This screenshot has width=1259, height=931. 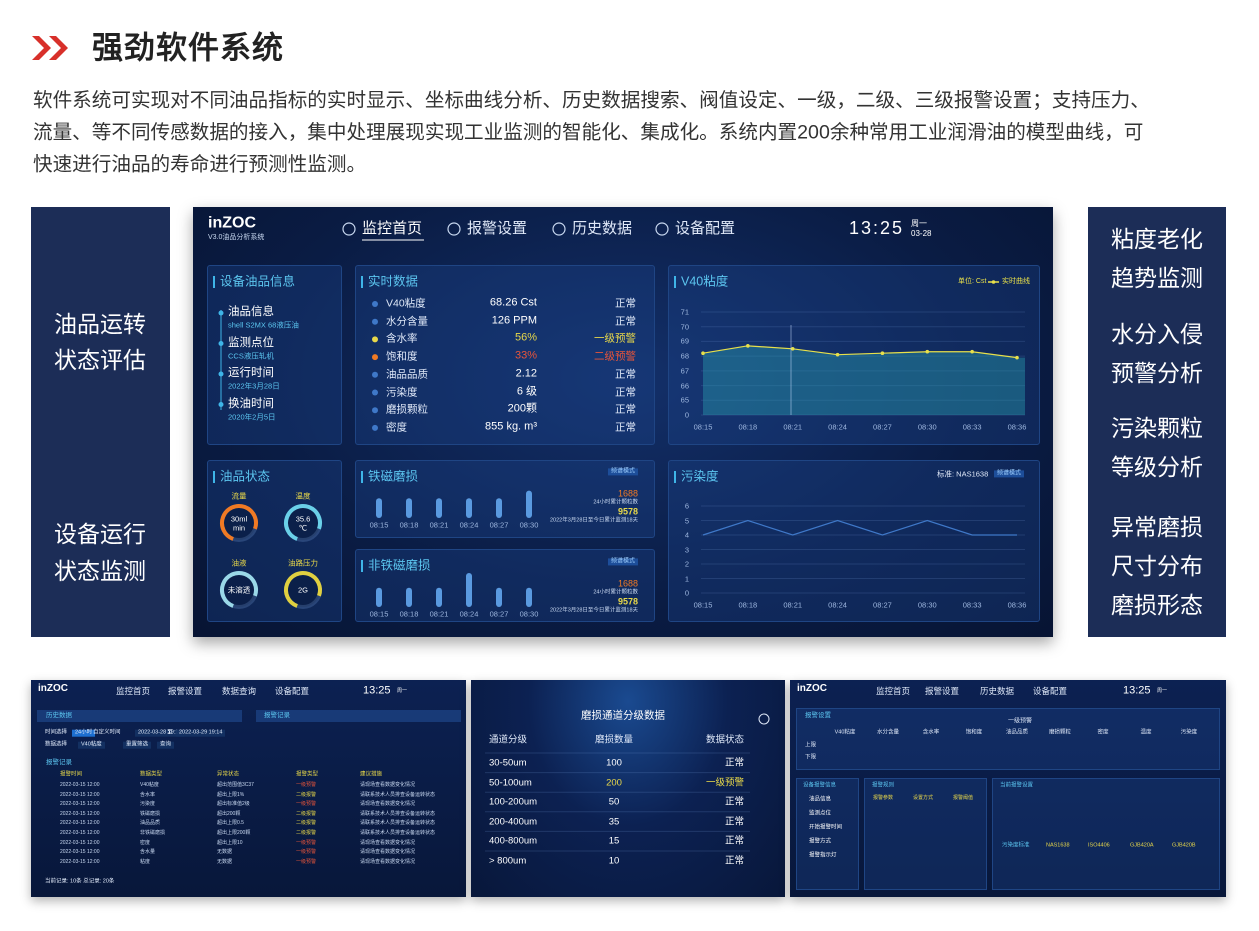 I want to click on logo: inZOC, so click(x=812, y=688).